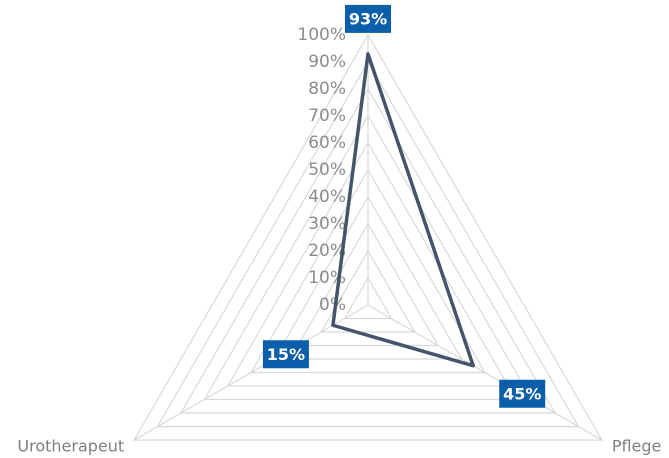 The height and width of the screenshot is (458, 669). Describe the element at coordinates (327, 62) in the screenshot. I see `r-tick-label: 90%` at that location.